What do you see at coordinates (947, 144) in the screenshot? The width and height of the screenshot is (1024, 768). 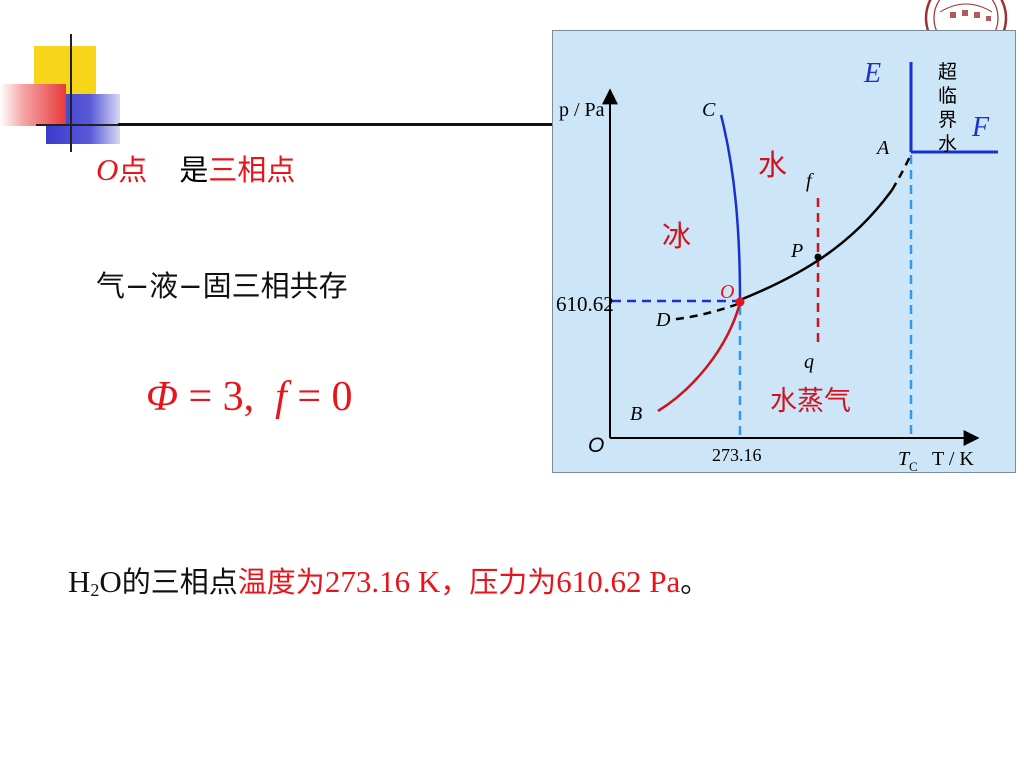 I see `supercritical-char-4: 水` at bounding box center [947, 144].